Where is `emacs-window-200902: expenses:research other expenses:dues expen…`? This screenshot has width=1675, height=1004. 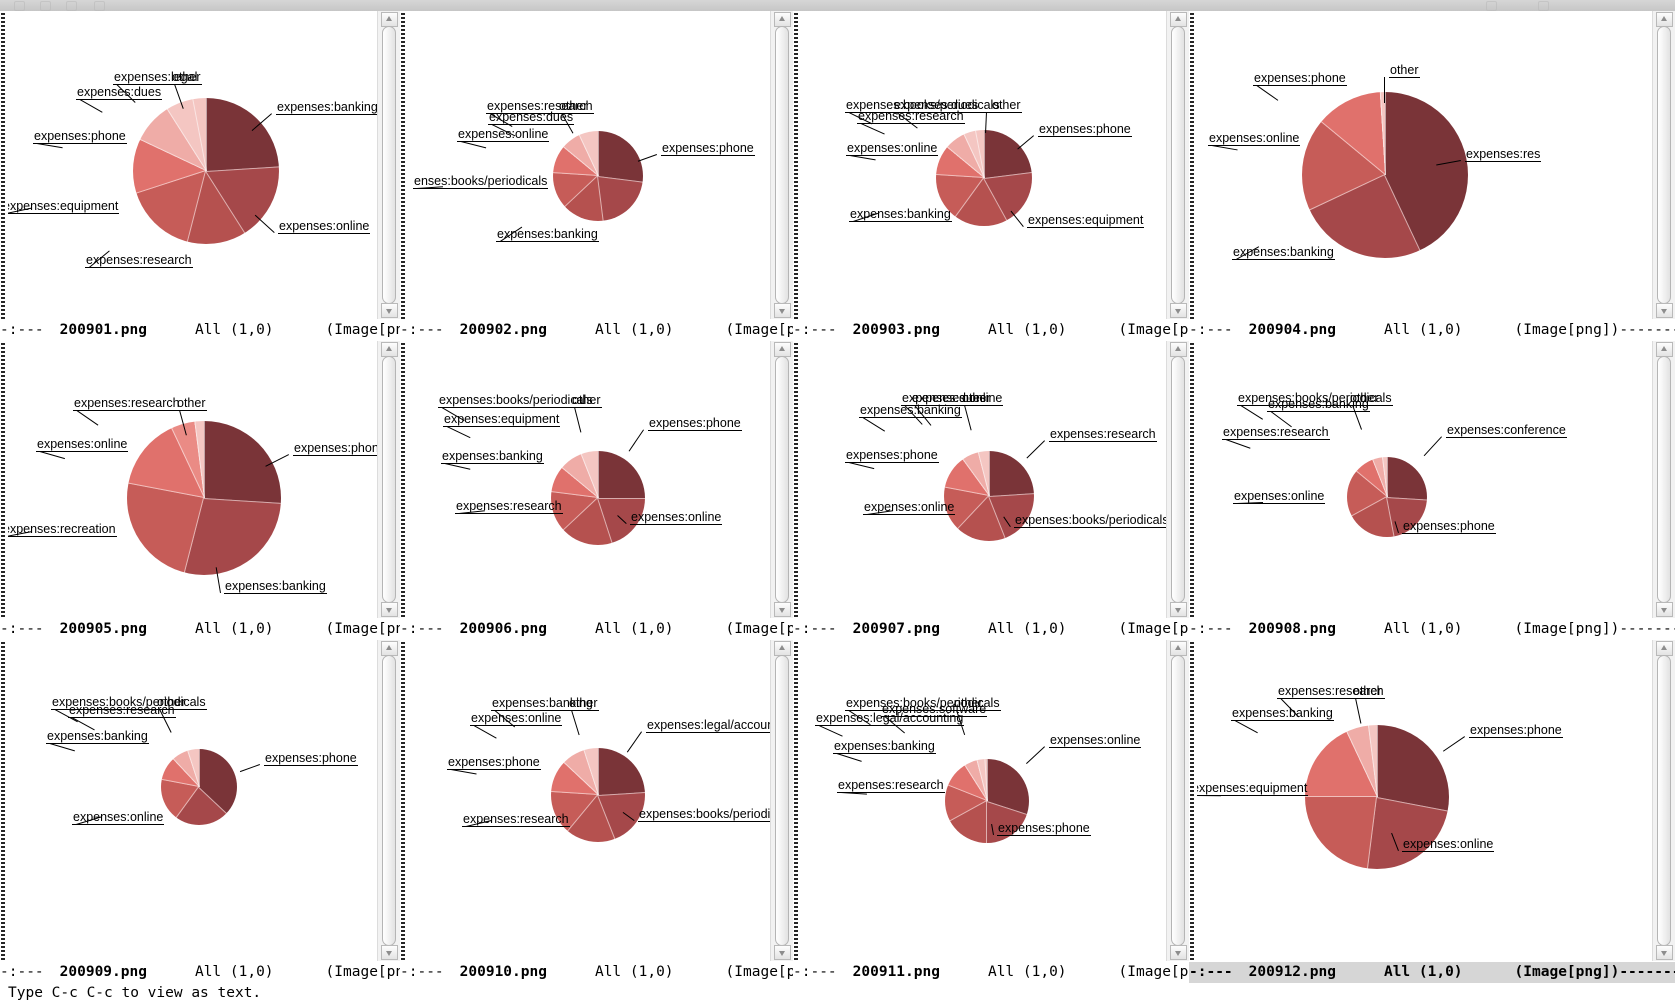
emacs-window-200902: expenses:research other expenses:dues expen… is located at coordinates (596, 176).